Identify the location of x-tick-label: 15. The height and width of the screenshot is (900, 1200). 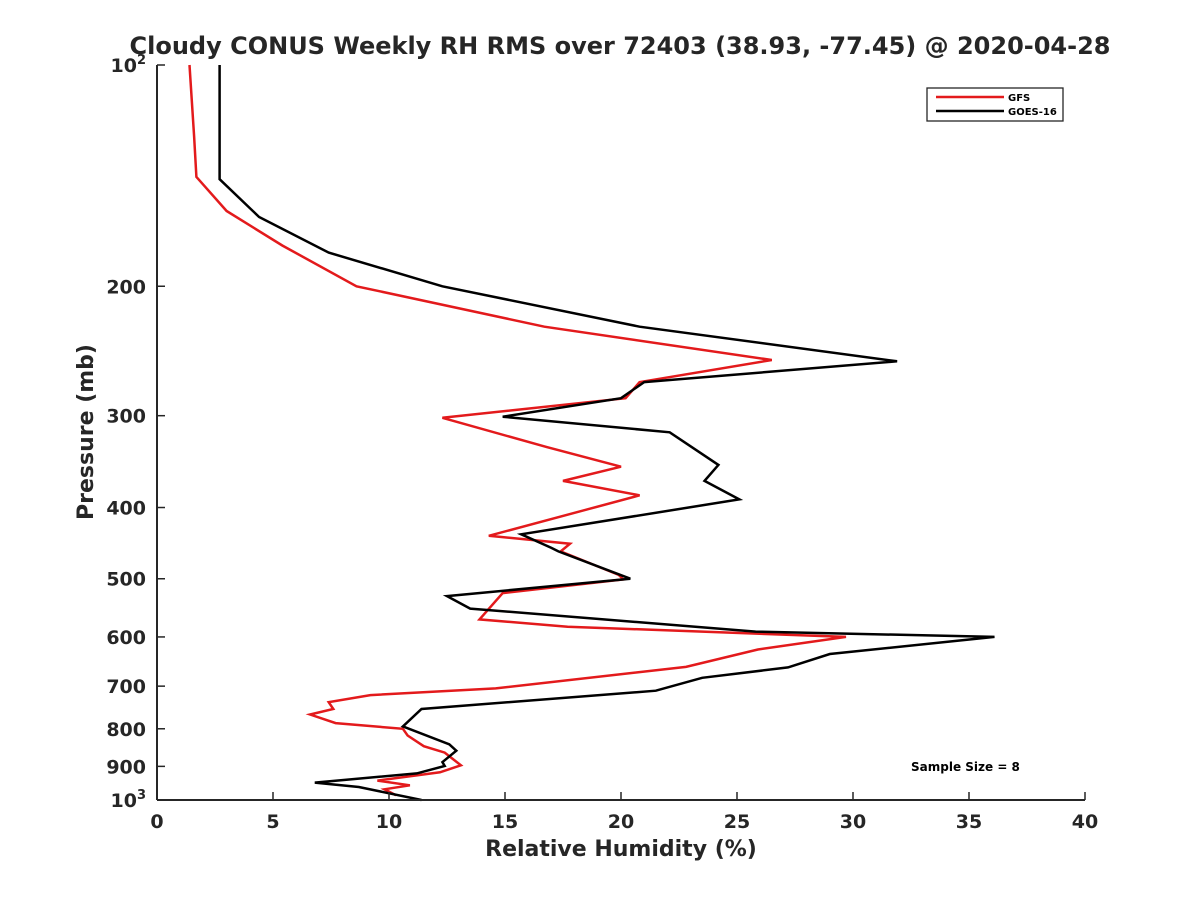
(505, 822).